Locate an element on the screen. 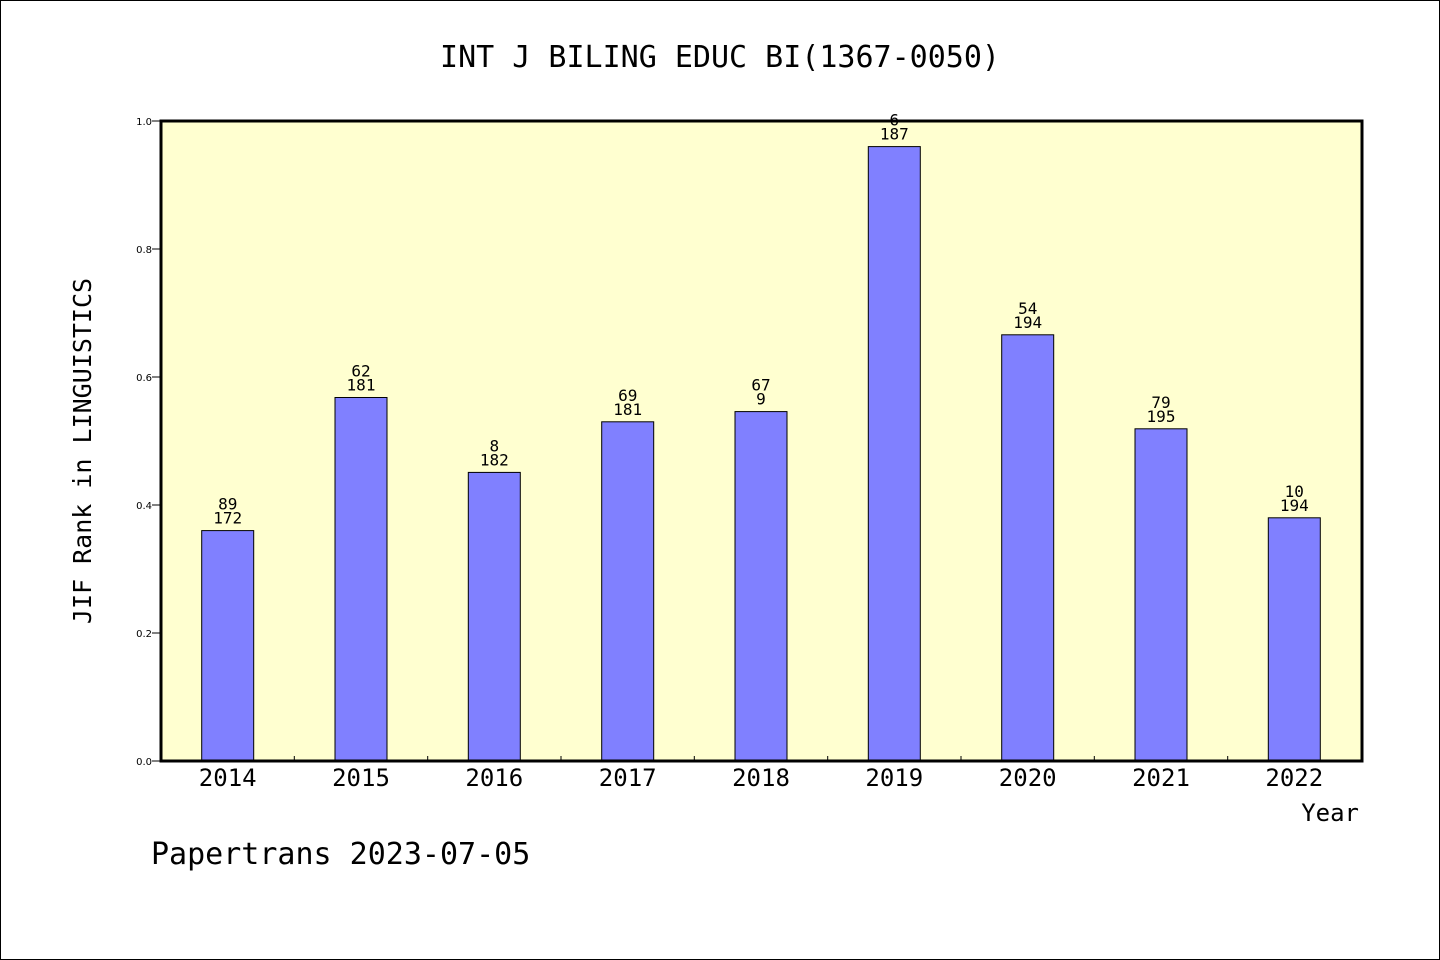  x-tick-label-2022: 2022 is located at coordinates (1294, 778).